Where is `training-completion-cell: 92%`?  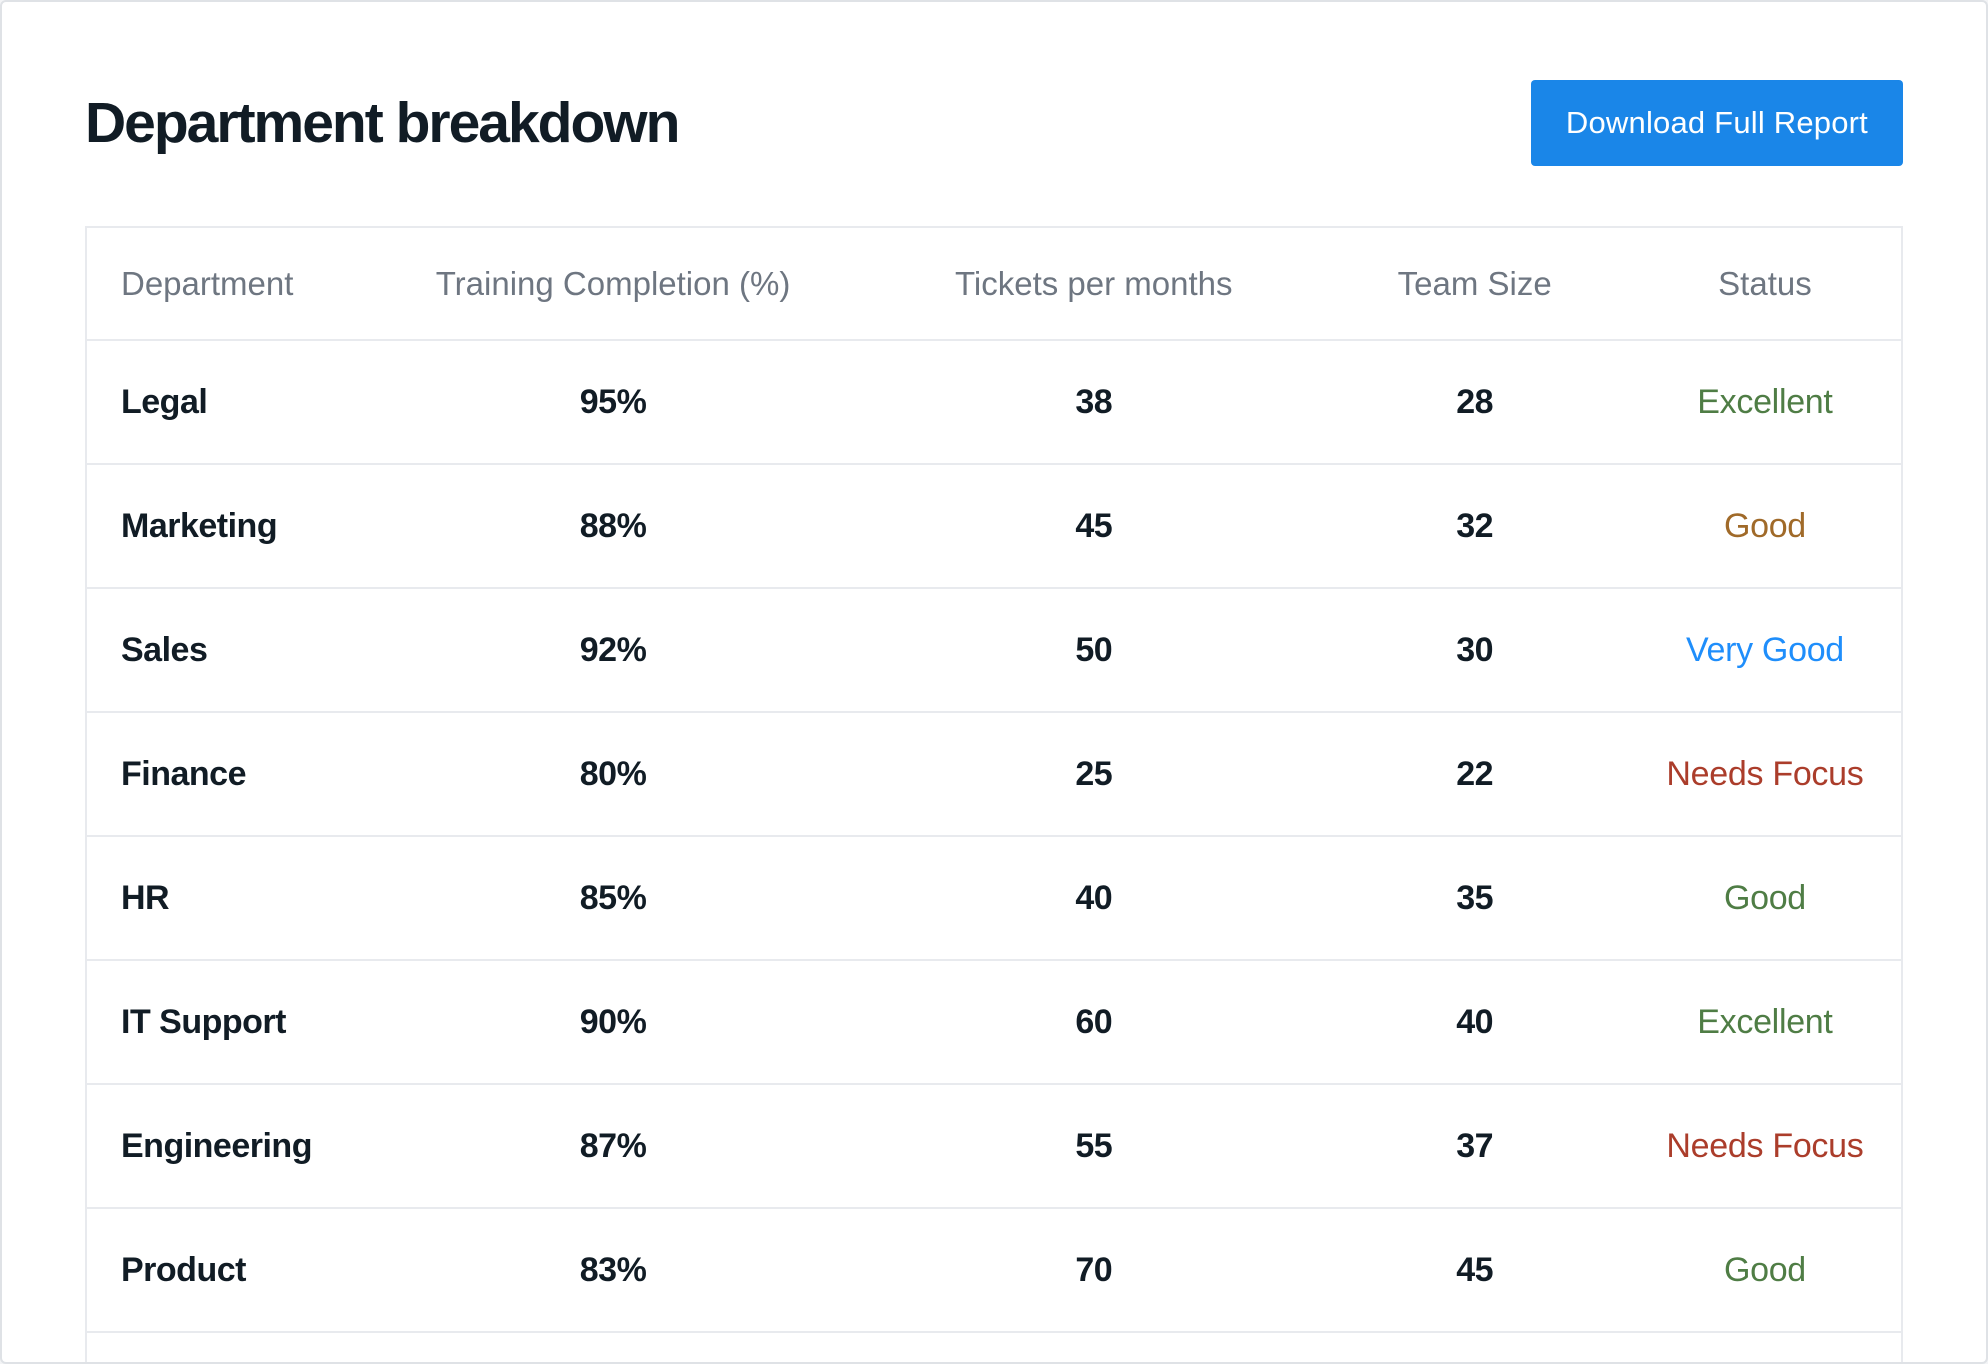
training-completion-cell: 92% is located at coordinates (613, 649).